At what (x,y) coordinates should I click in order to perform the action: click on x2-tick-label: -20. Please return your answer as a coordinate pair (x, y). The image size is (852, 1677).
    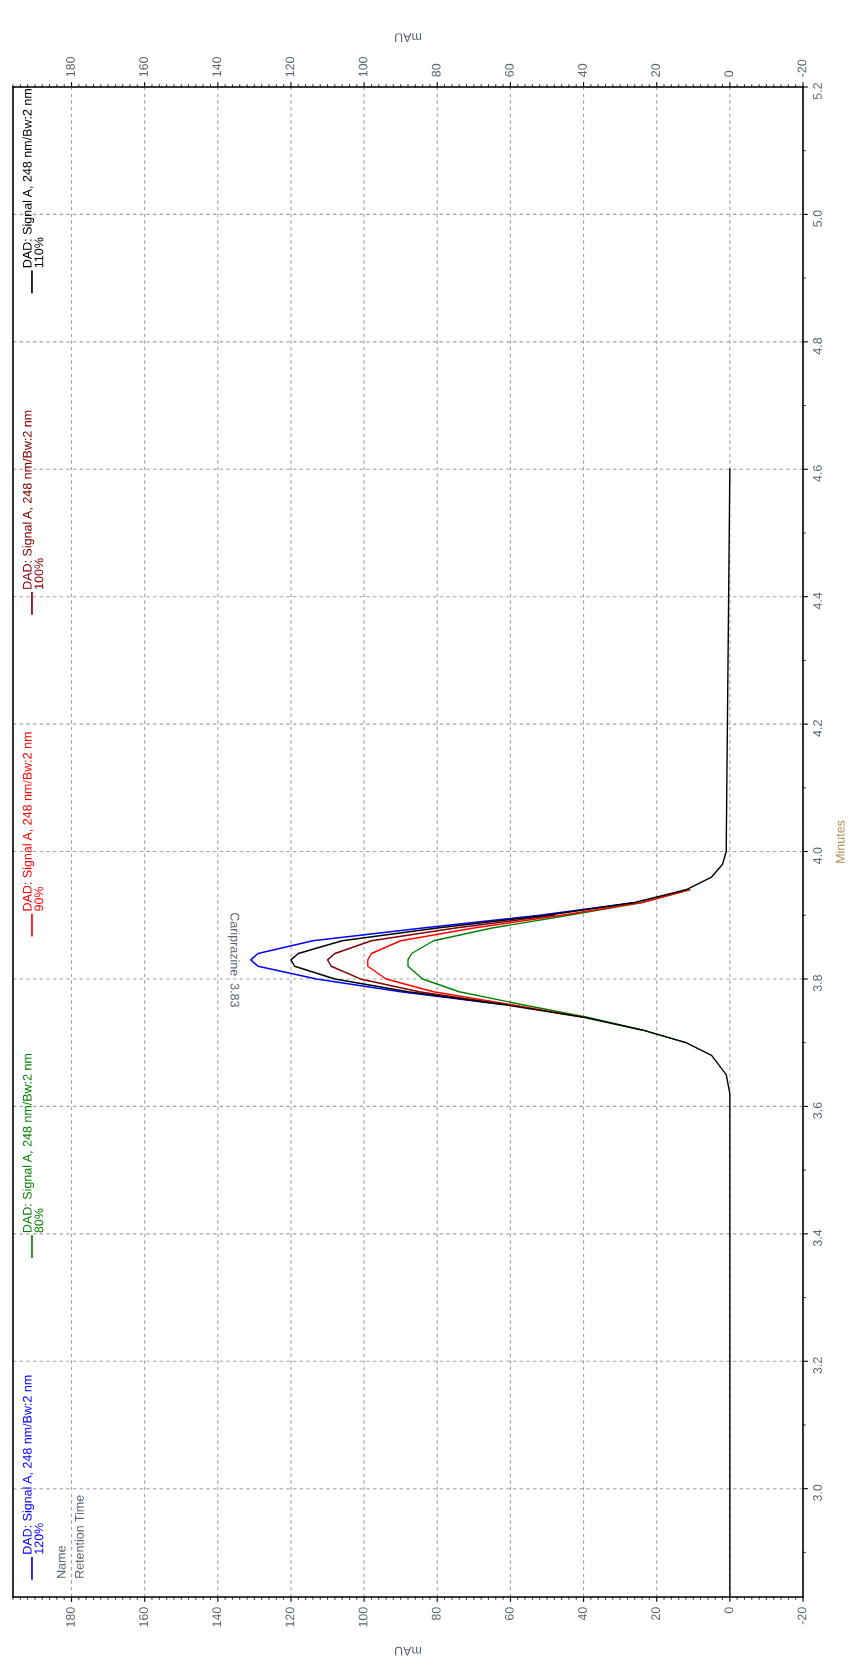
    Looking at the image, I should click on (802, 1616).